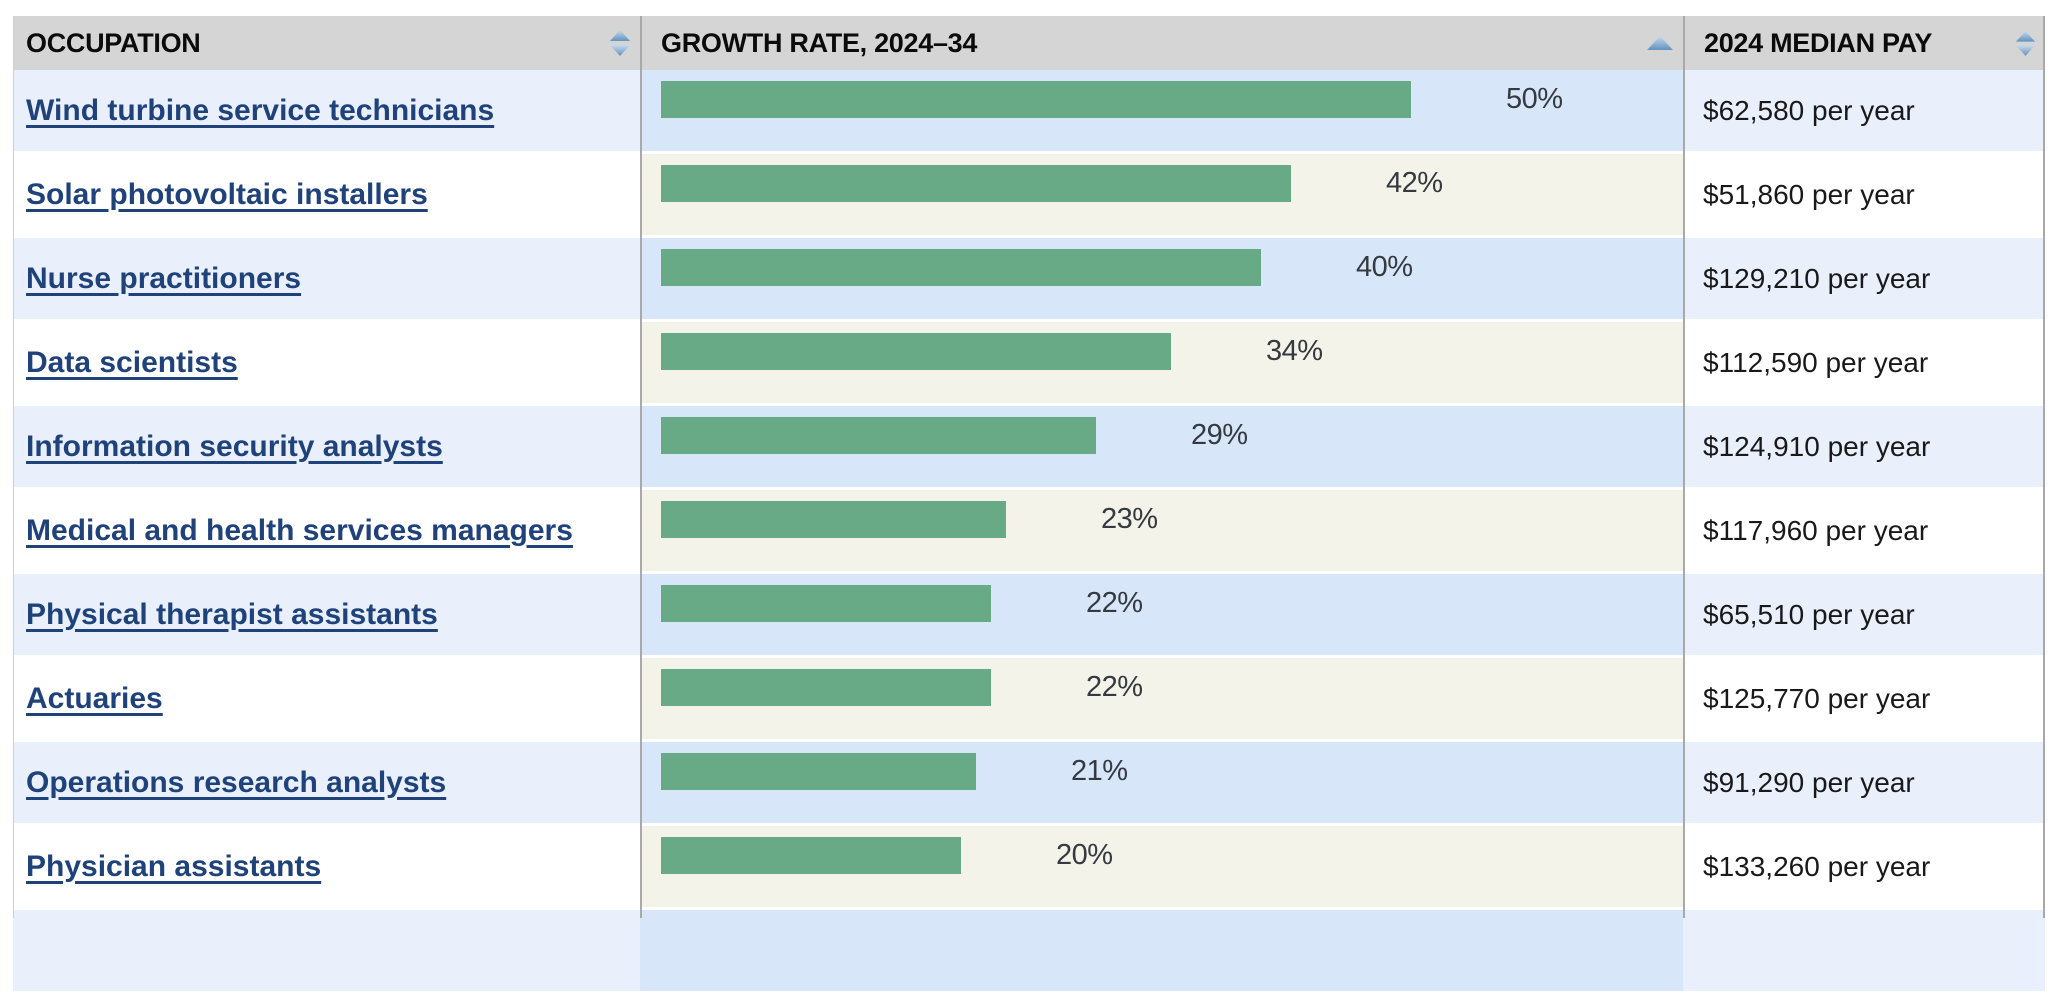 This screenshot has height=994, width=2058. What do you see at coordinates (1809, 110) in the screenshot?
I see `pay-value: $62,580 per year` at bounding box center [1809, 110].